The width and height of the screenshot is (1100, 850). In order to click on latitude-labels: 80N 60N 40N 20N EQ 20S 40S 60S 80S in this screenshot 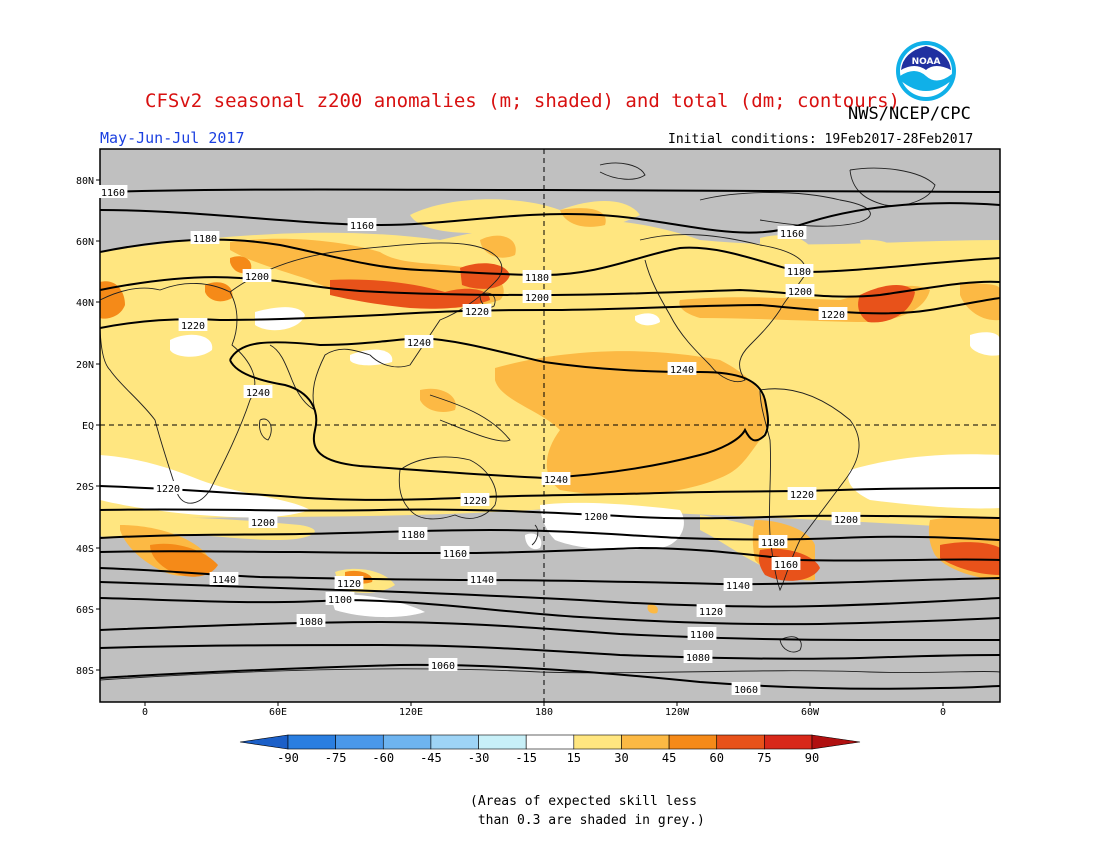, I will do `click(85, 426)`.